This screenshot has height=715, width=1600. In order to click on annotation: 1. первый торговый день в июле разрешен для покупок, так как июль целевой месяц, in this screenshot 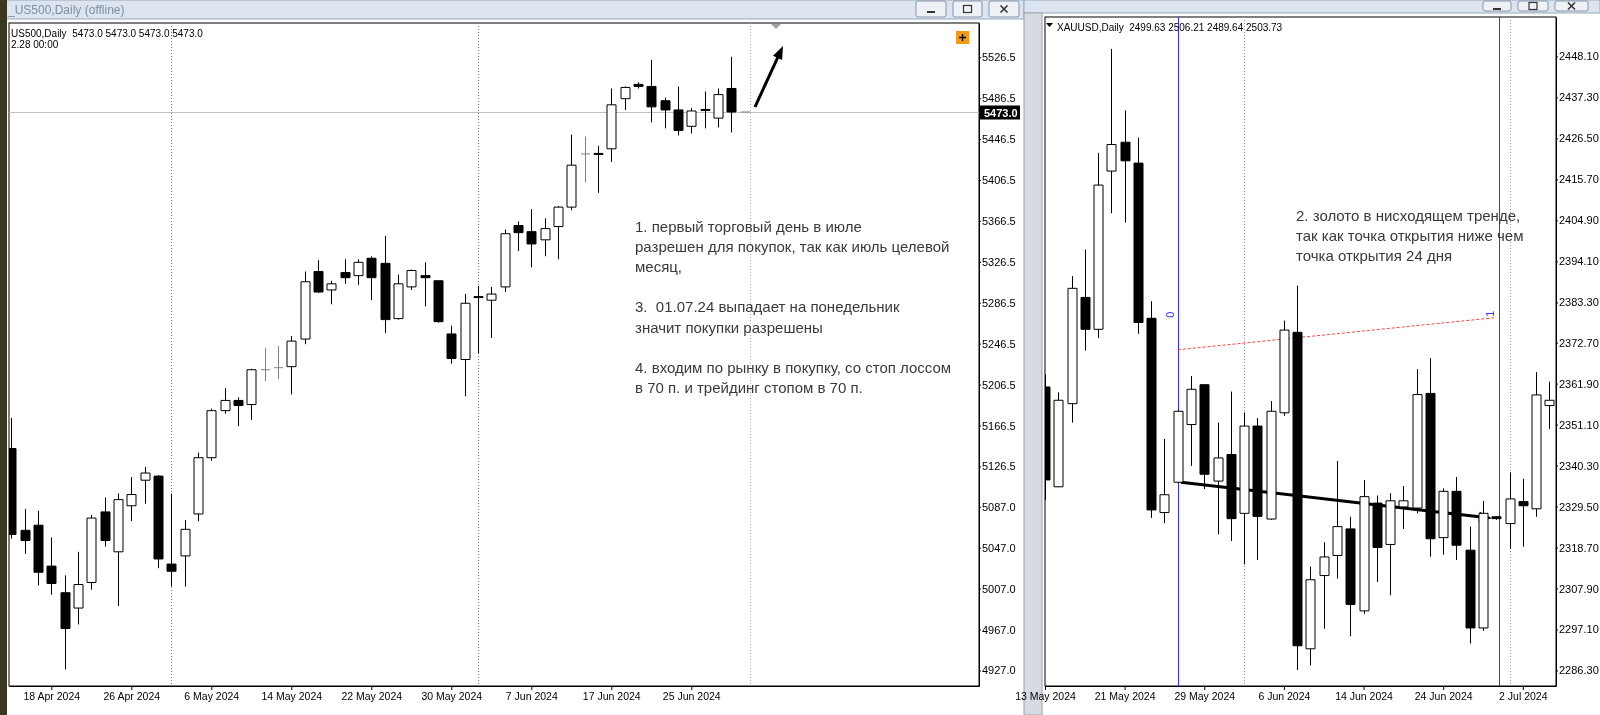, I will do `click(792, 246)`.